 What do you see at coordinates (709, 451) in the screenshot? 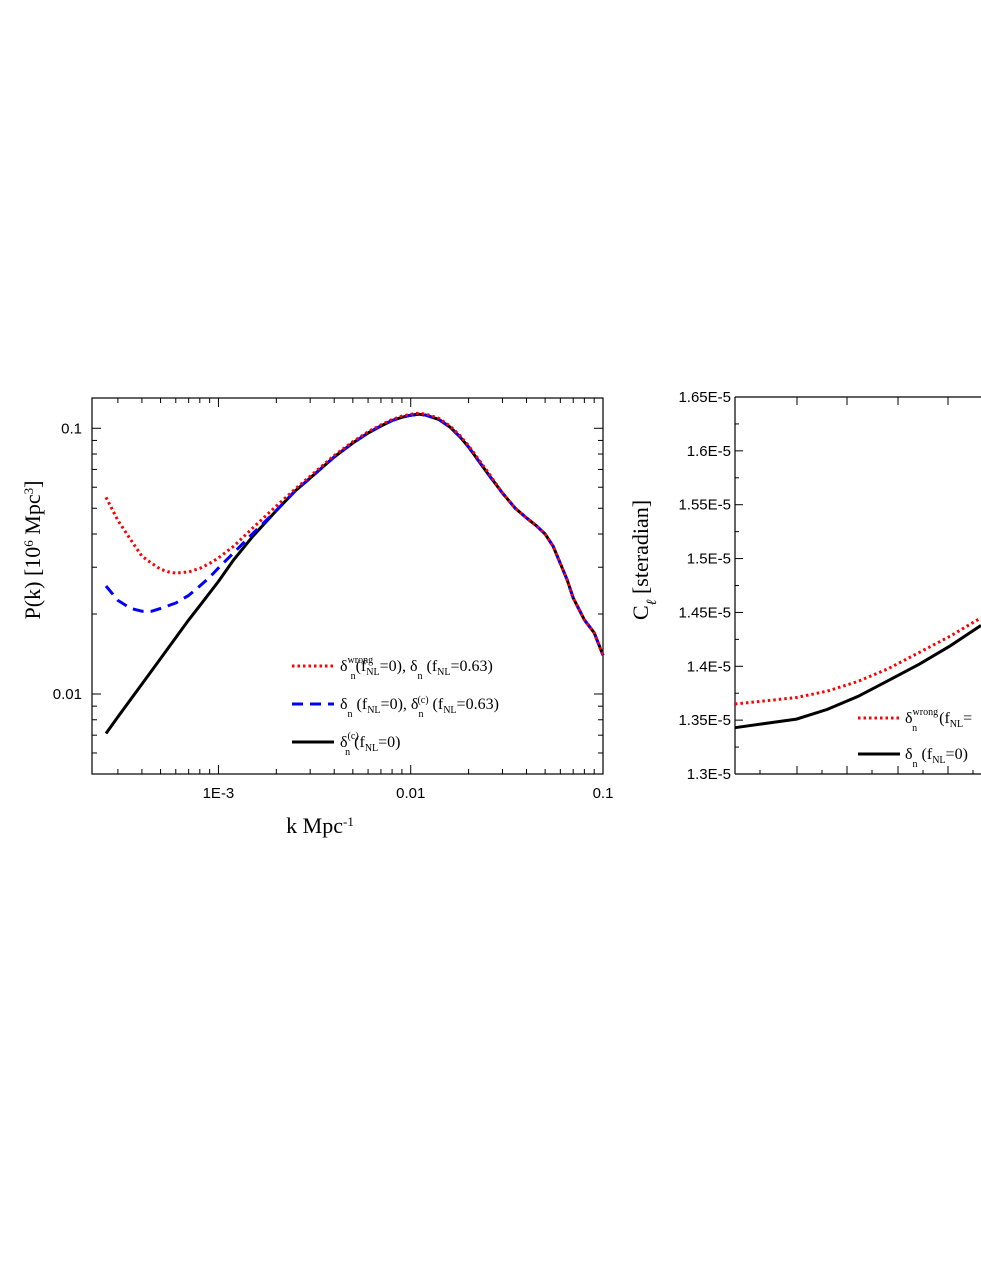
I see `y-tick-label: 1.6E-5` at bounding box center [709, 451].